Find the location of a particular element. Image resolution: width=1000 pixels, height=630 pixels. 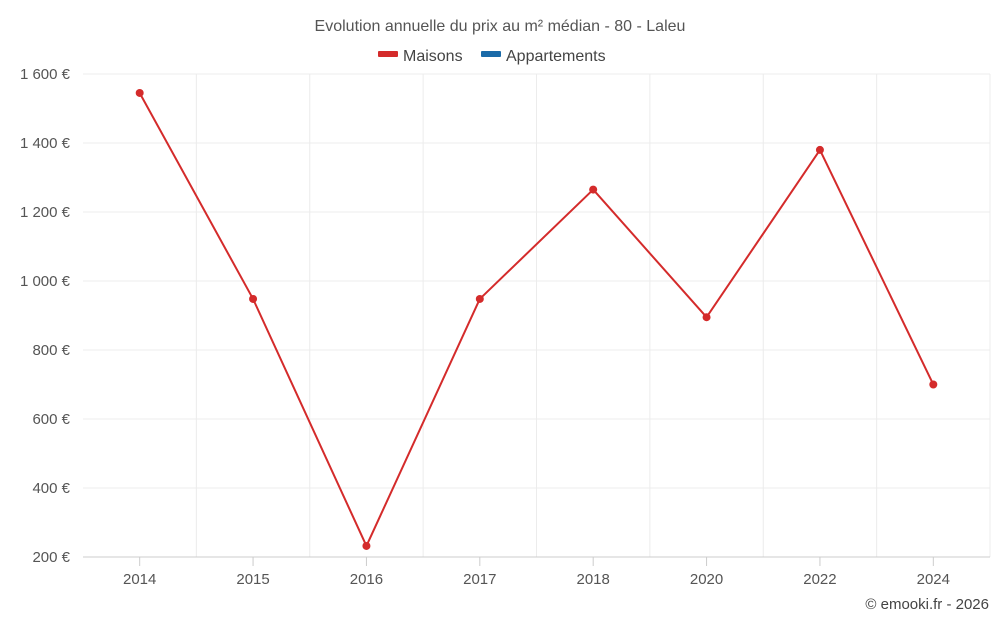

legend-swatch-maisons is located at coordinates (388, 54).